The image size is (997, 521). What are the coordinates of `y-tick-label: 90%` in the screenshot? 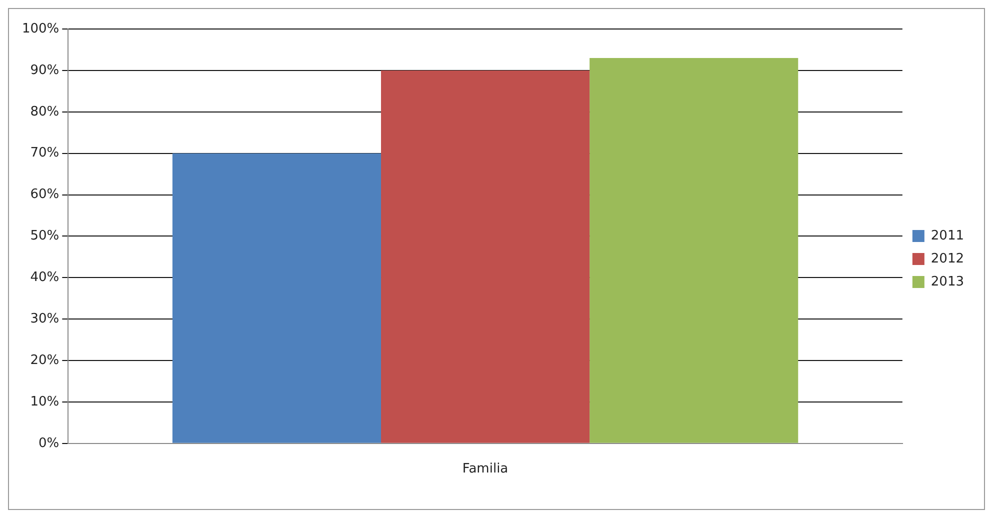 It's located at (45, 70).